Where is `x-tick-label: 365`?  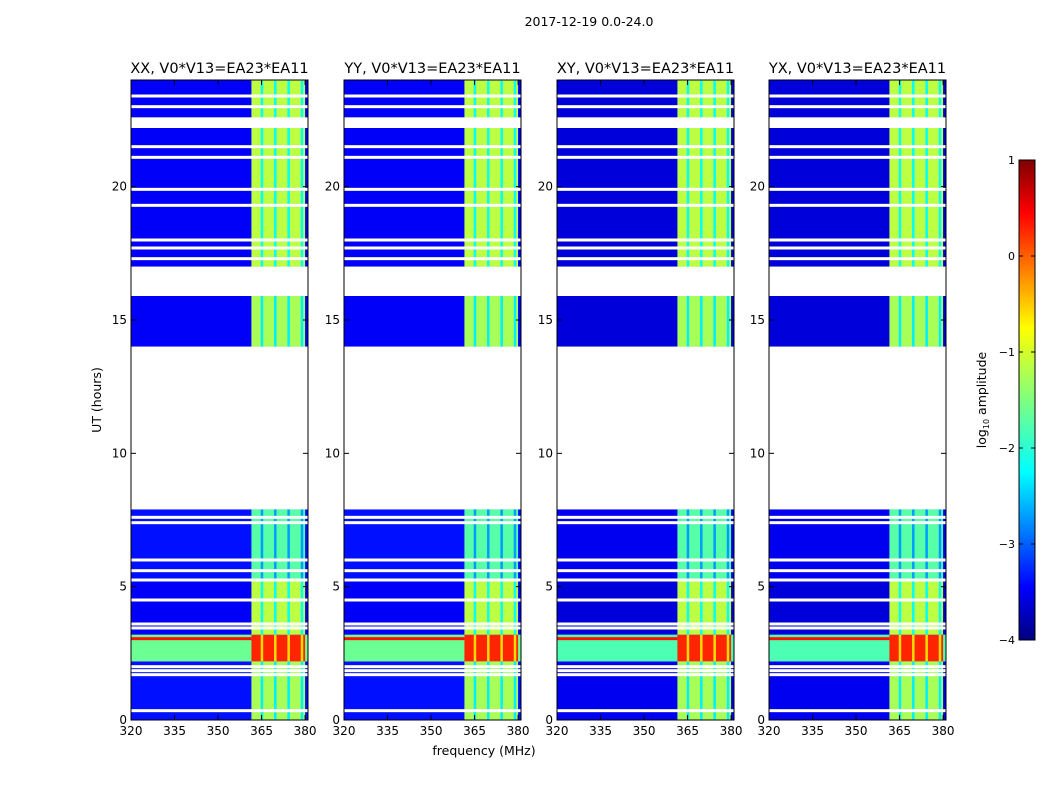
x-tick-label: 365 is located at coordinates (687, 731).